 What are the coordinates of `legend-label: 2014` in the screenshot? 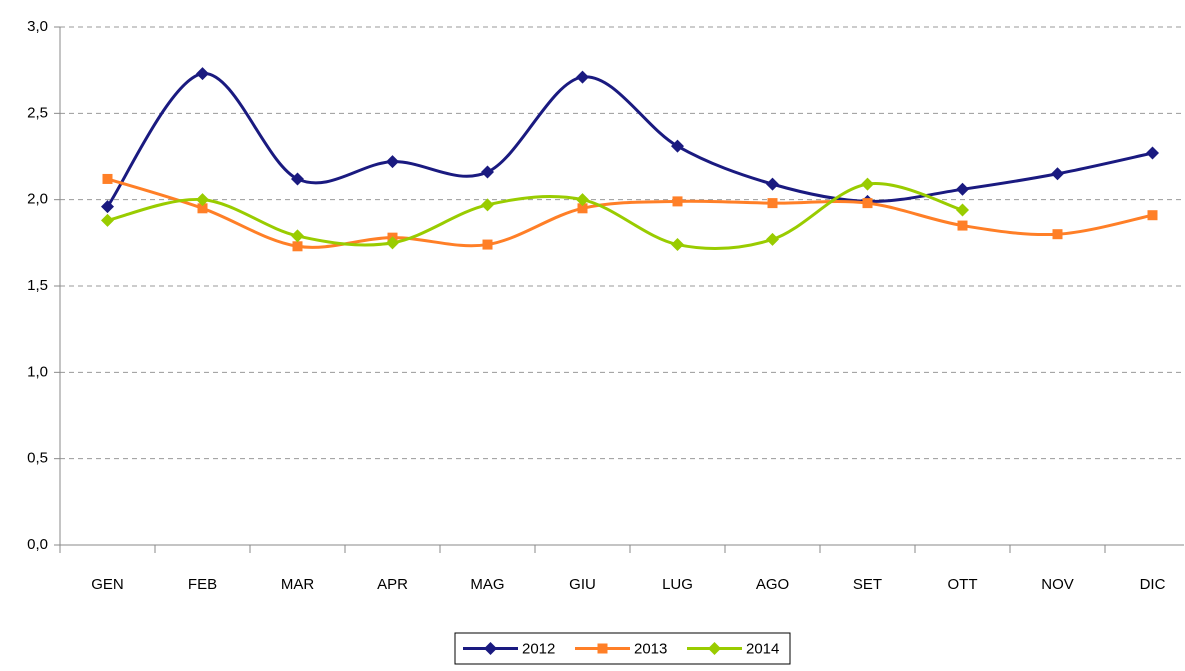 It's located at (762, 648).